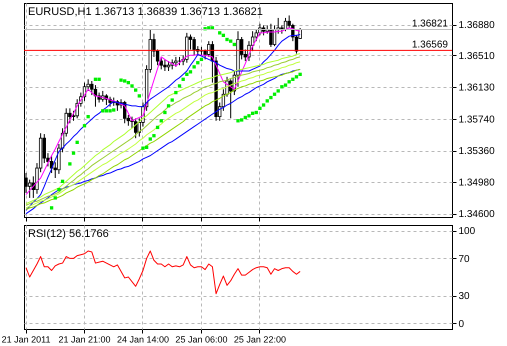 Image resolution: width=507 pixels, height=346 pixels. What do you see at coordinates (461, 324) in the screenshot?
I see `y-tick-label: 0` at bounding box center [461, 324].